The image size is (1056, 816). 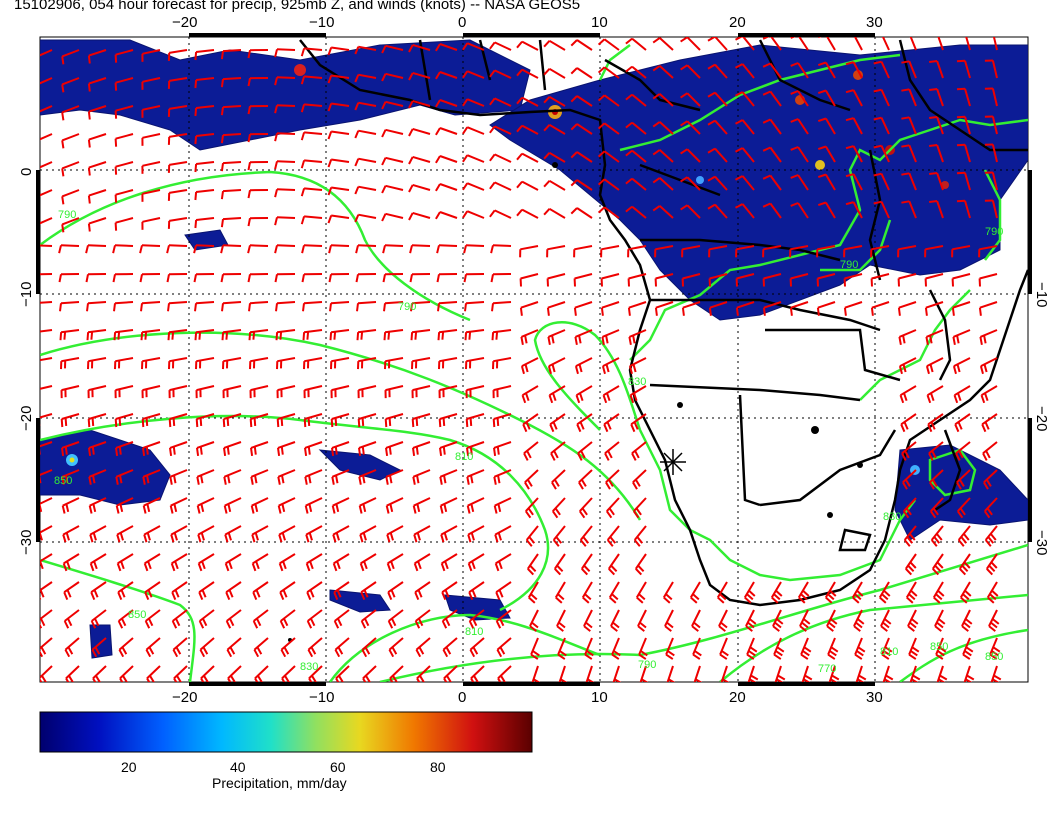 I want to click on colorbar-tick-label: 80, so click(x=438, y=767).